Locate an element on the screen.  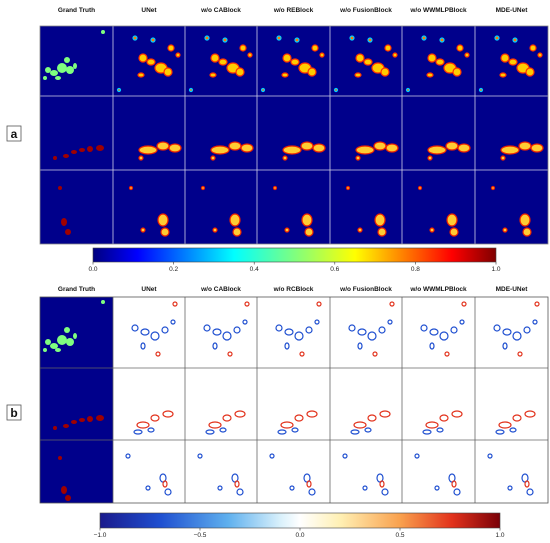
panel-b-column-header: w/o WWMLPBlock is located at coordinates (438, 289).